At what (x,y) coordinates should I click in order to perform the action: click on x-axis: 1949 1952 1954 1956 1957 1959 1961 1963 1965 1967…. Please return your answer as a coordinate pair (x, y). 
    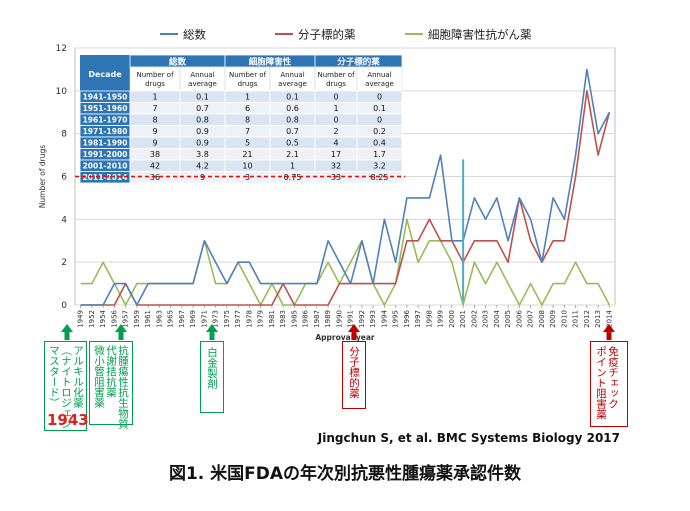
    Looking at the image, I should click on (345, 323).